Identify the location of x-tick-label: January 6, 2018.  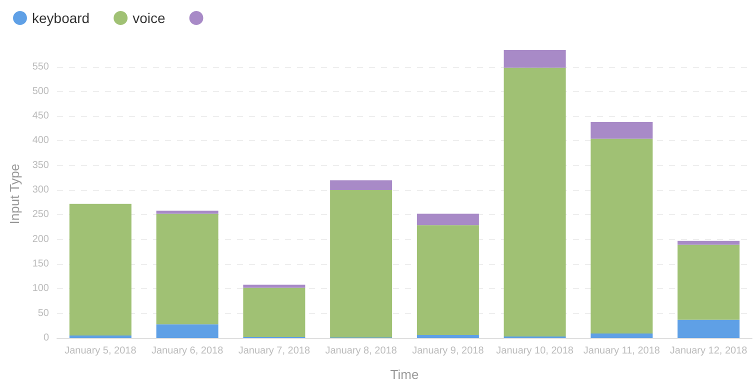
(187, 351).